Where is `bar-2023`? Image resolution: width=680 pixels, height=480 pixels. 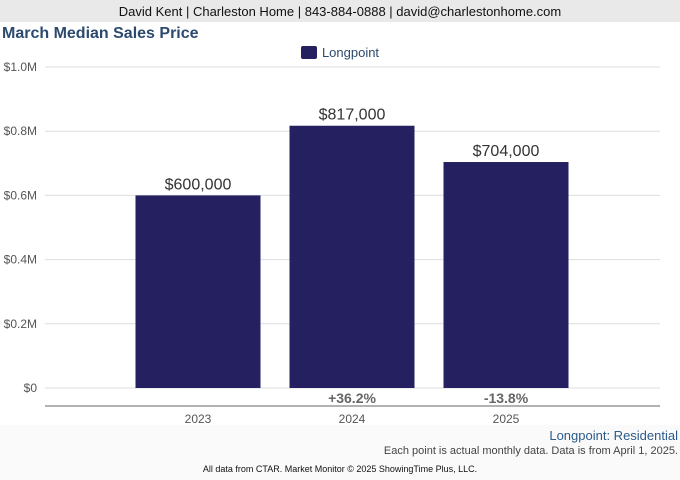 bar-2023 is located at coordinates (198, 291).